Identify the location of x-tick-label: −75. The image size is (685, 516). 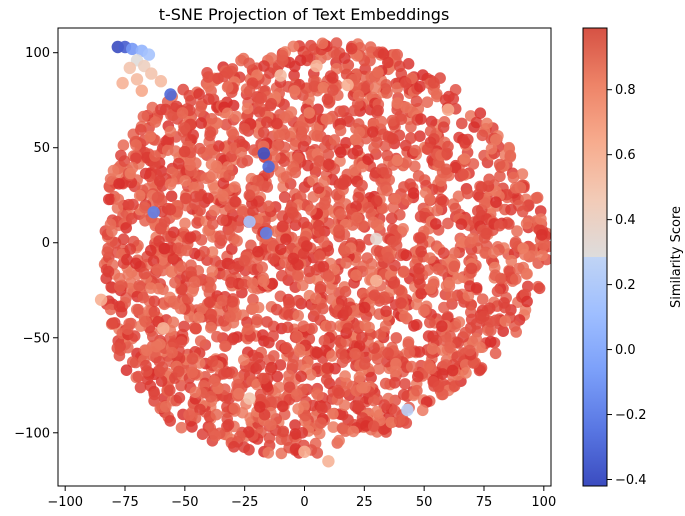
(124, 502).